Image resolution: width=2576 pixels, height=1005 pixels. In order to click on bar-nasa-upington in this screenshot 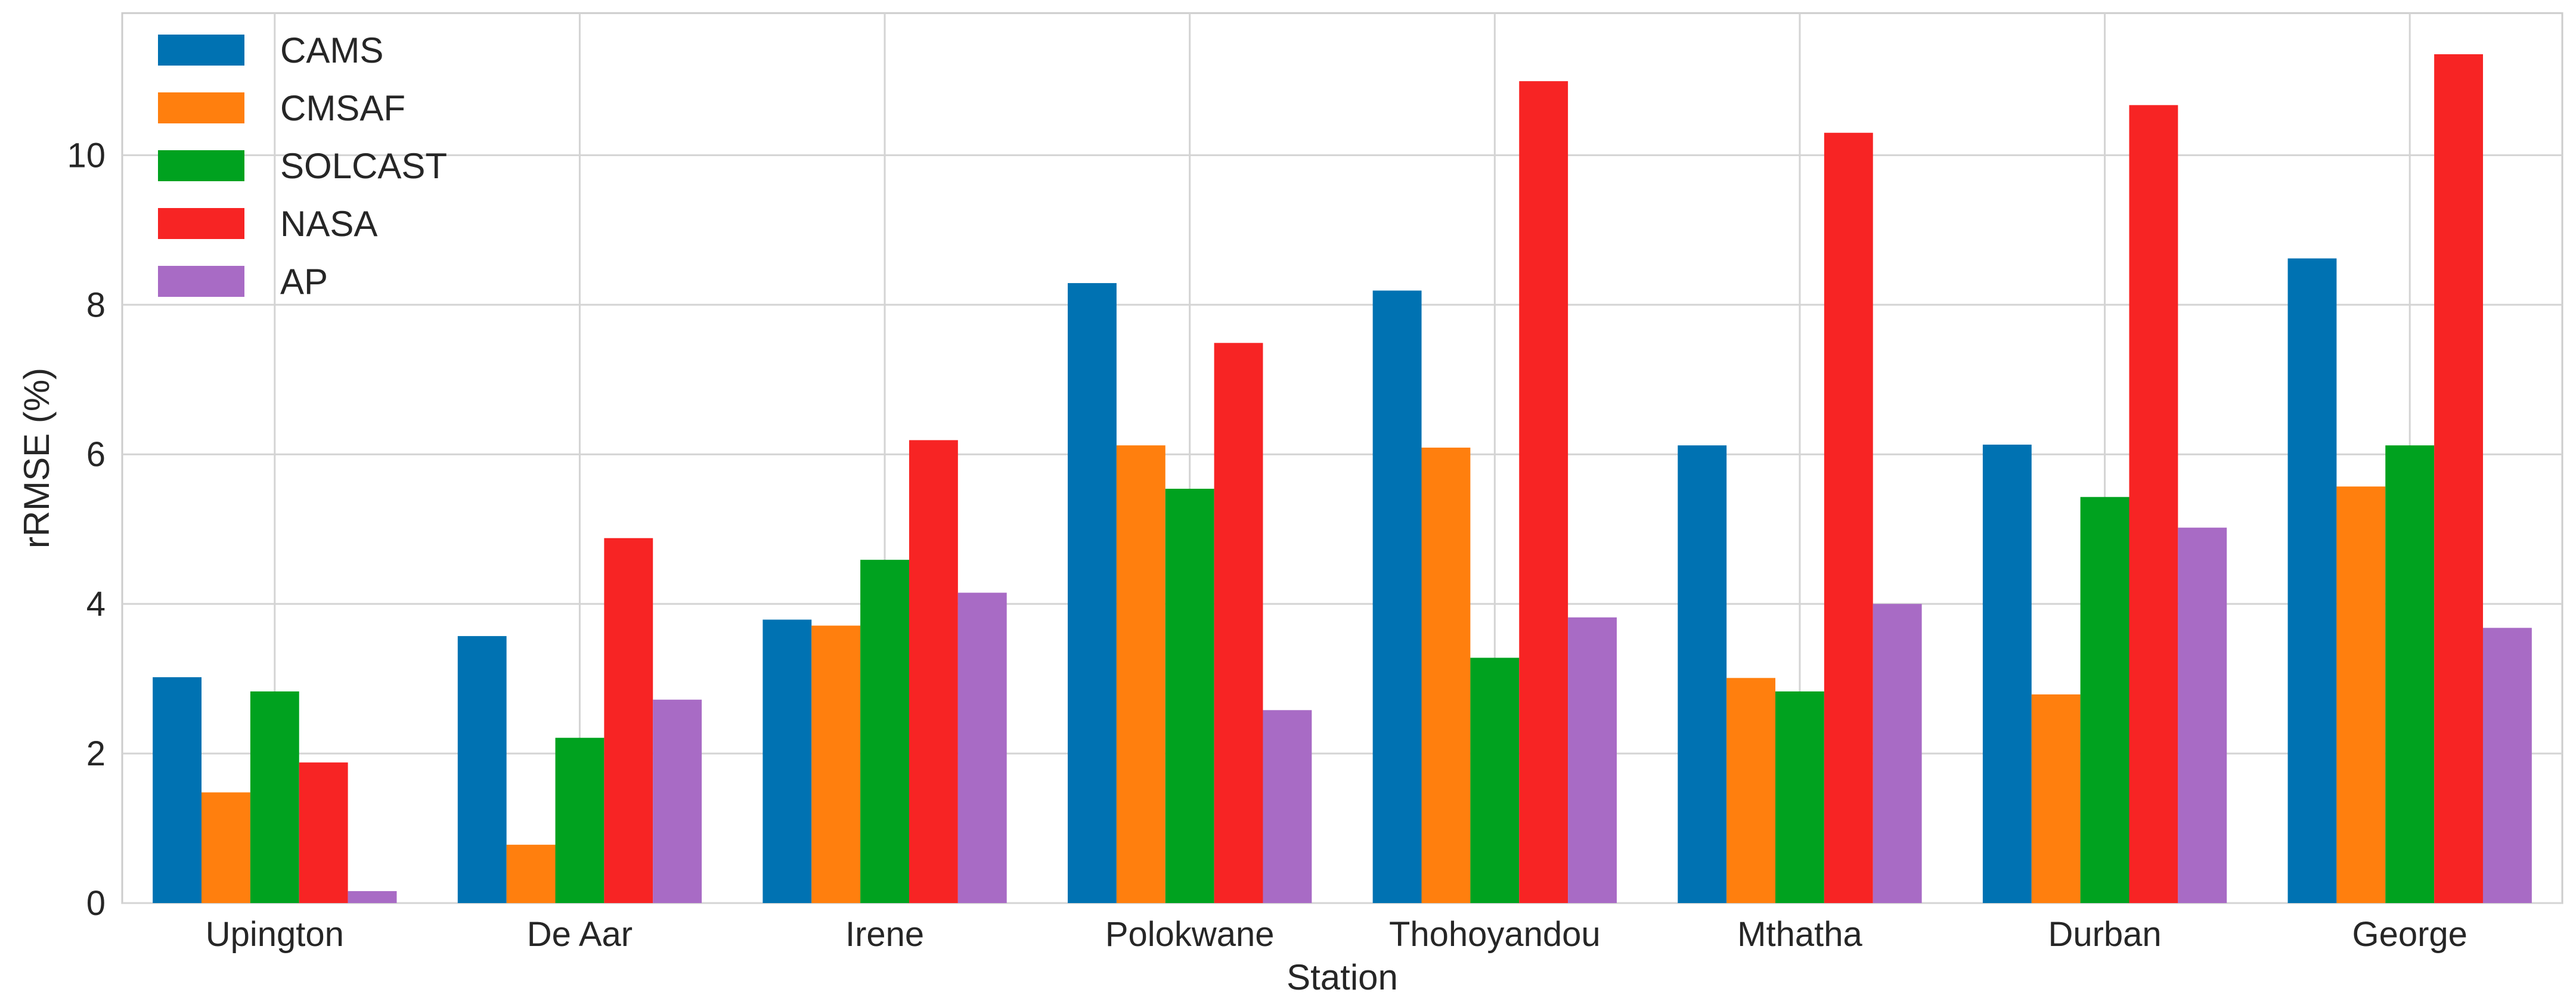, I will do `click(323, 833)`.